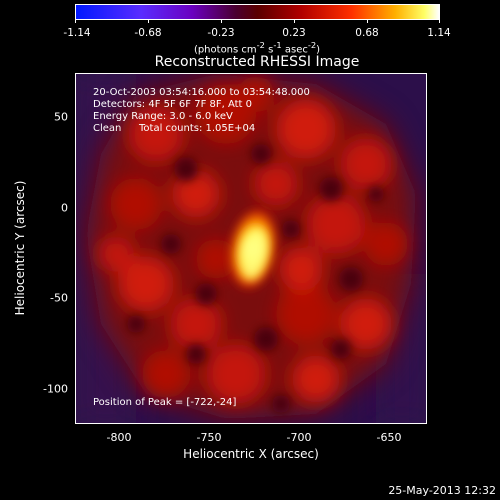 This screenshot has width=500, height=500. What do you see at coordinates (61, 117) in the screenshot?
I see `y-tick-label: 50` at bounding box center [61, 117].